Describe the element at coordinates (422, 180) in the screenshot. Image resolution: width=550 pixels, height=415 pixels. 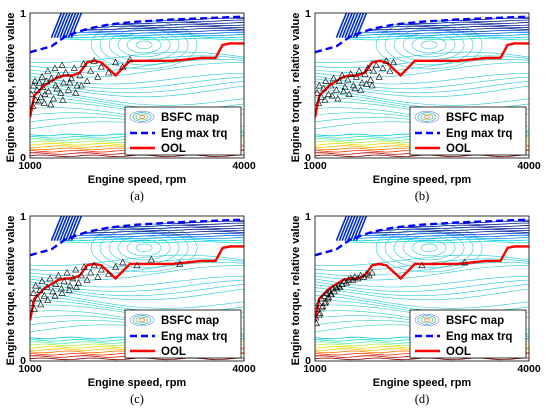
I see `x-axis-label: Engine speed, rpm` at that location.